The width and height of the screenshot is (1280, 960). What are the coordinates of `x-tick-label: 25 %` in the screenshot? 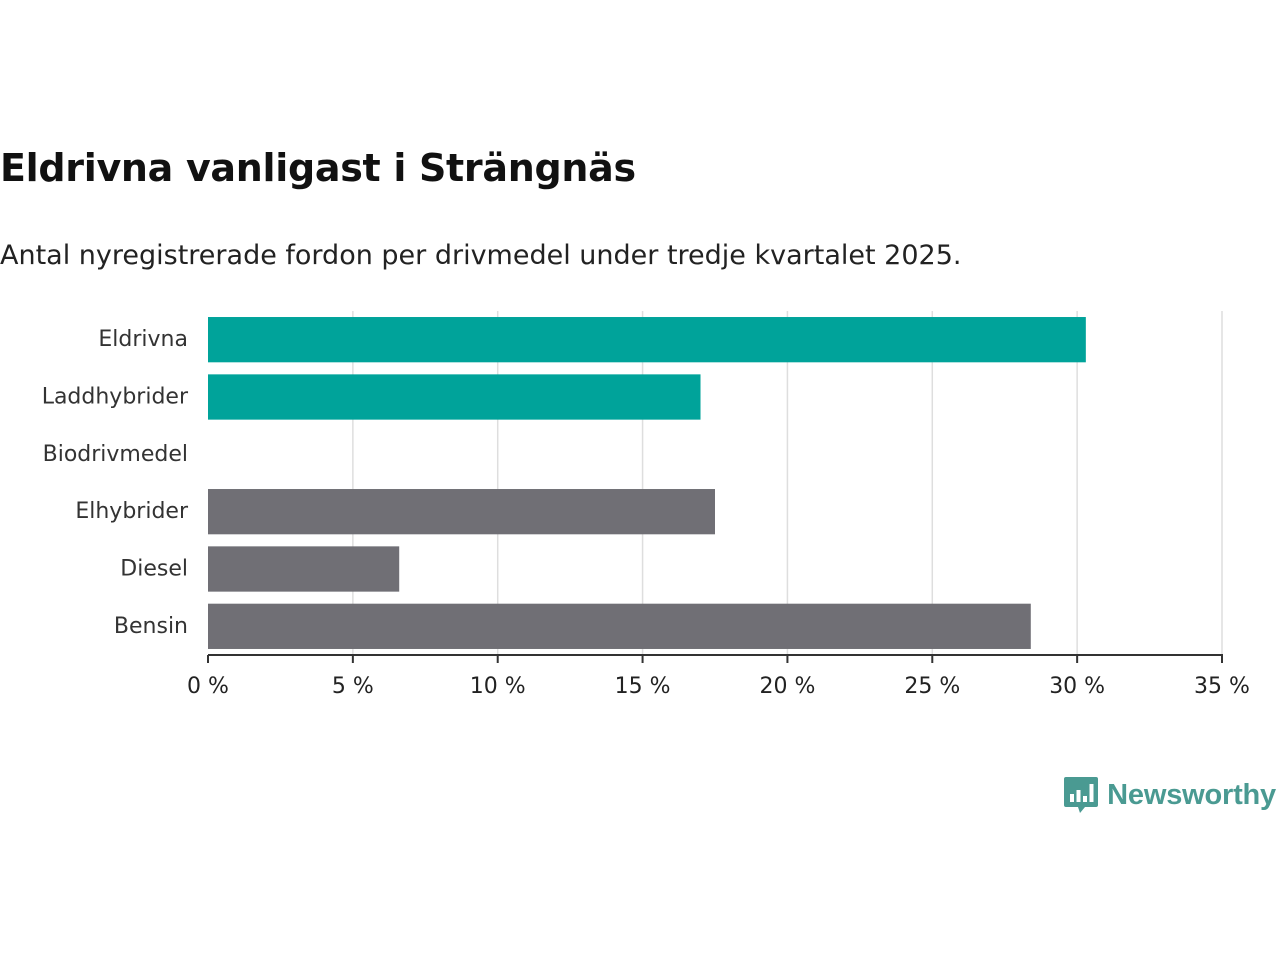 It's located at (932, 686).